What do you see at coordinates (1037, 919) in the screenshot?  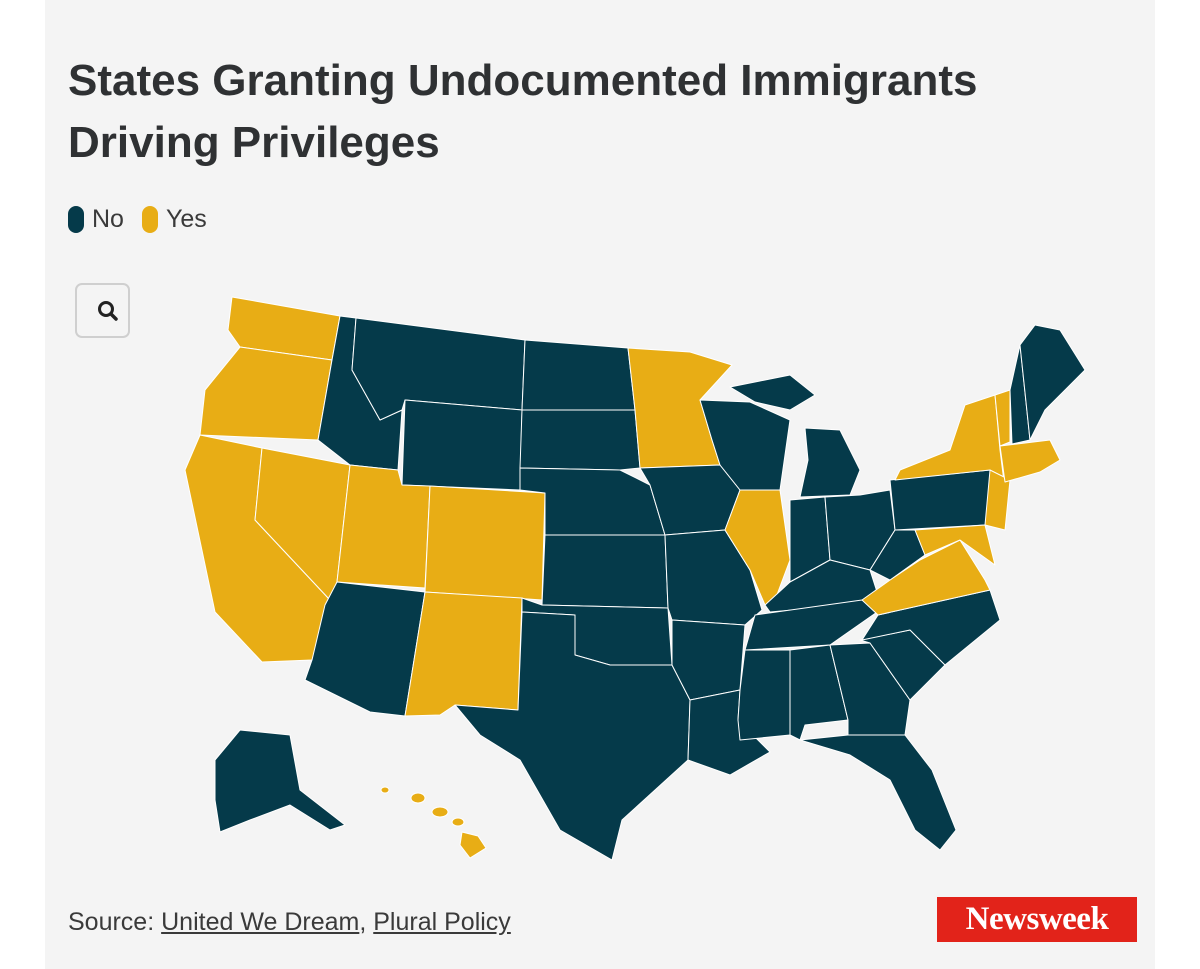 I see `logo: Newsweek` at bounding box center [1037, 919].